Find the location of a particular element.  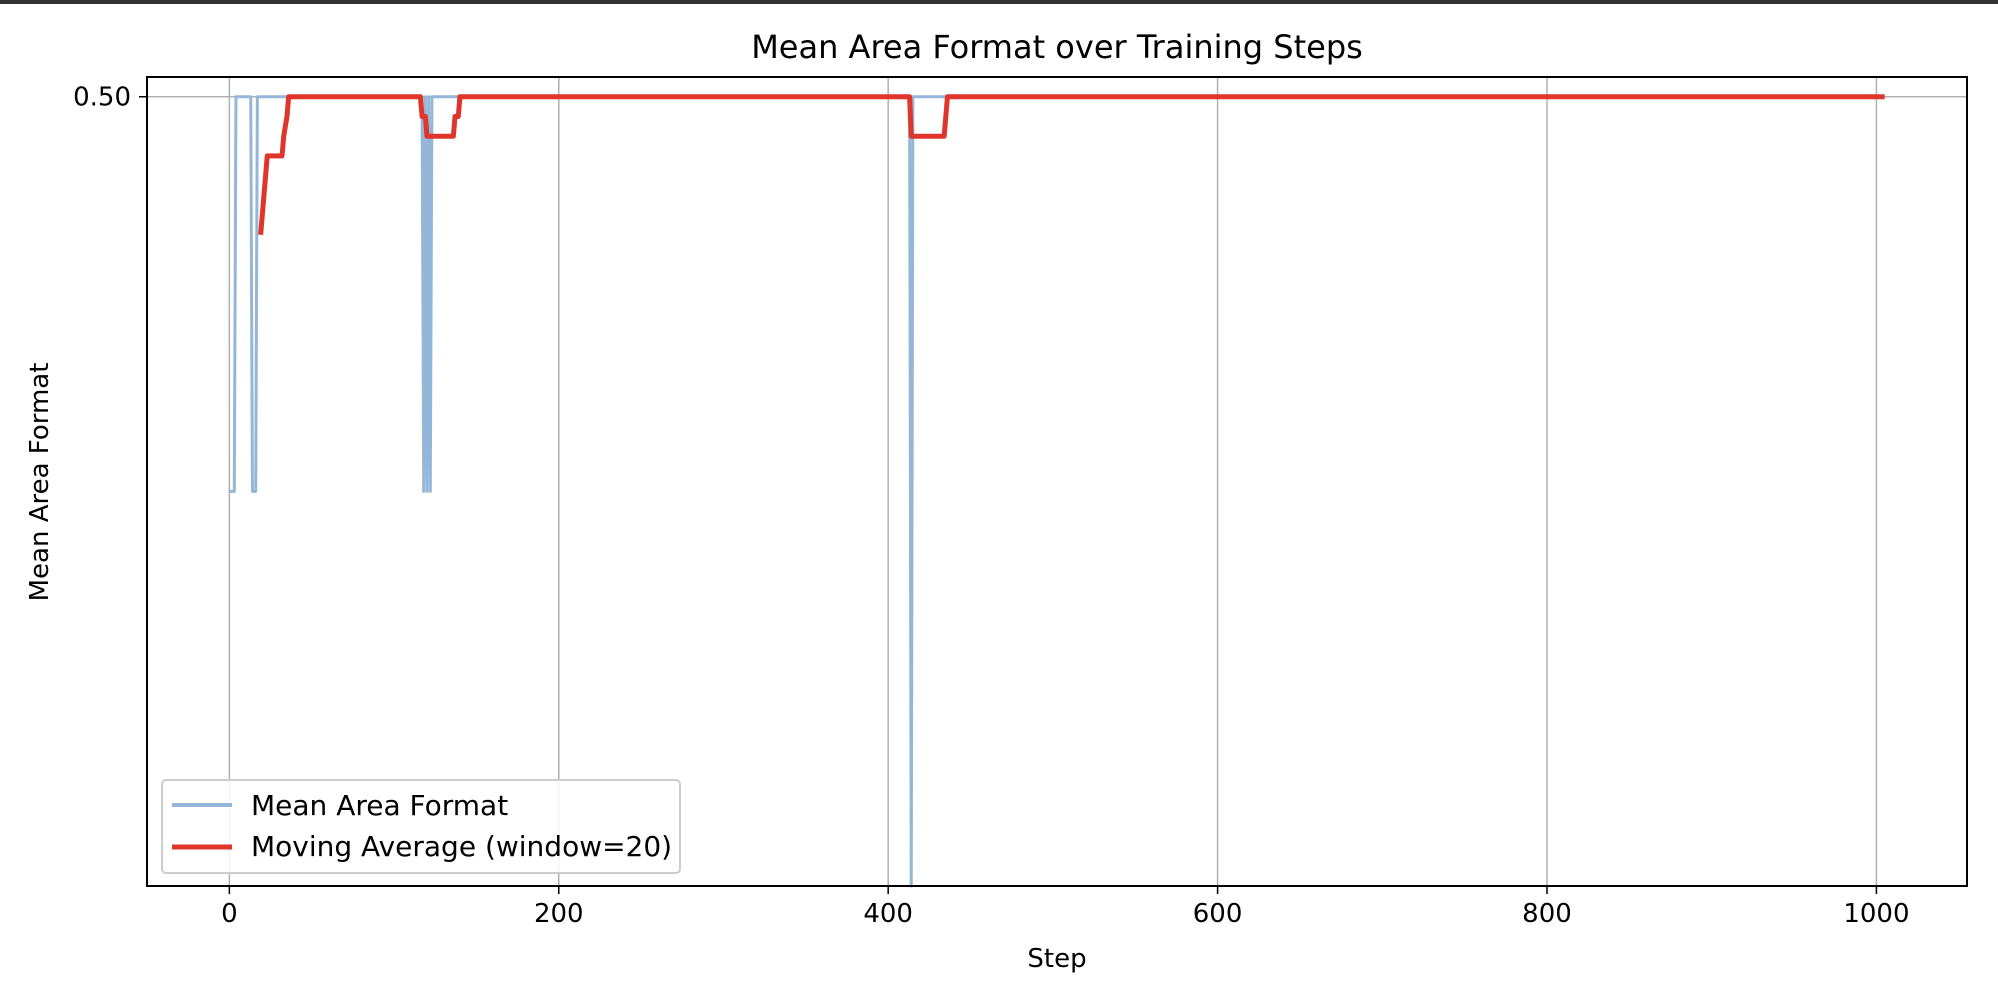

window-top-border is located at coordinates (999, 2).